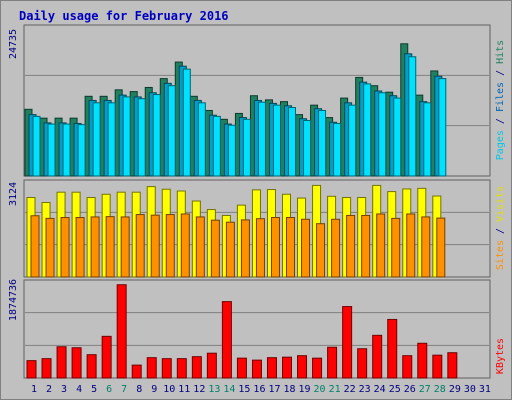  I want to click on day-label-31: 31, so click(485, 389).